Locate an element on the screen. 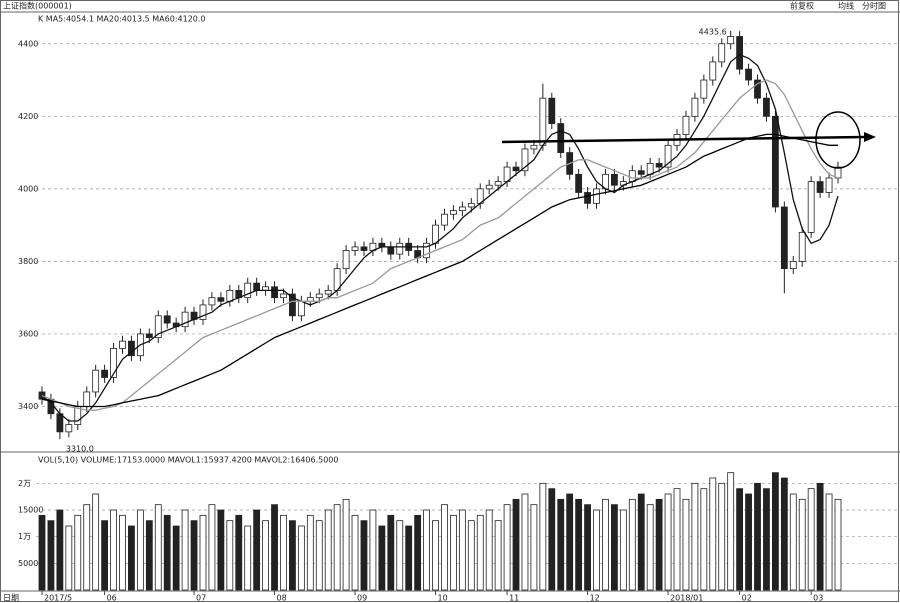 The height and width of the screenshot is (603, 900). x-tick-label: 08 is located at coordinates (282, 598).